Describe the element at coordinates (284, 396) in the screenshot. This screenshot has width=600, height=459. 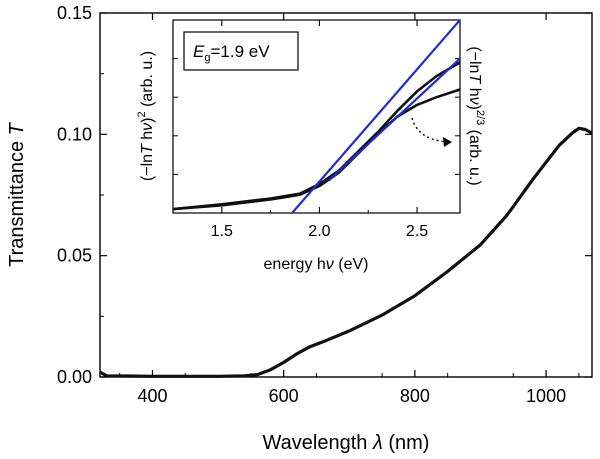
I see `main-x-tick-label: 600` at that location.